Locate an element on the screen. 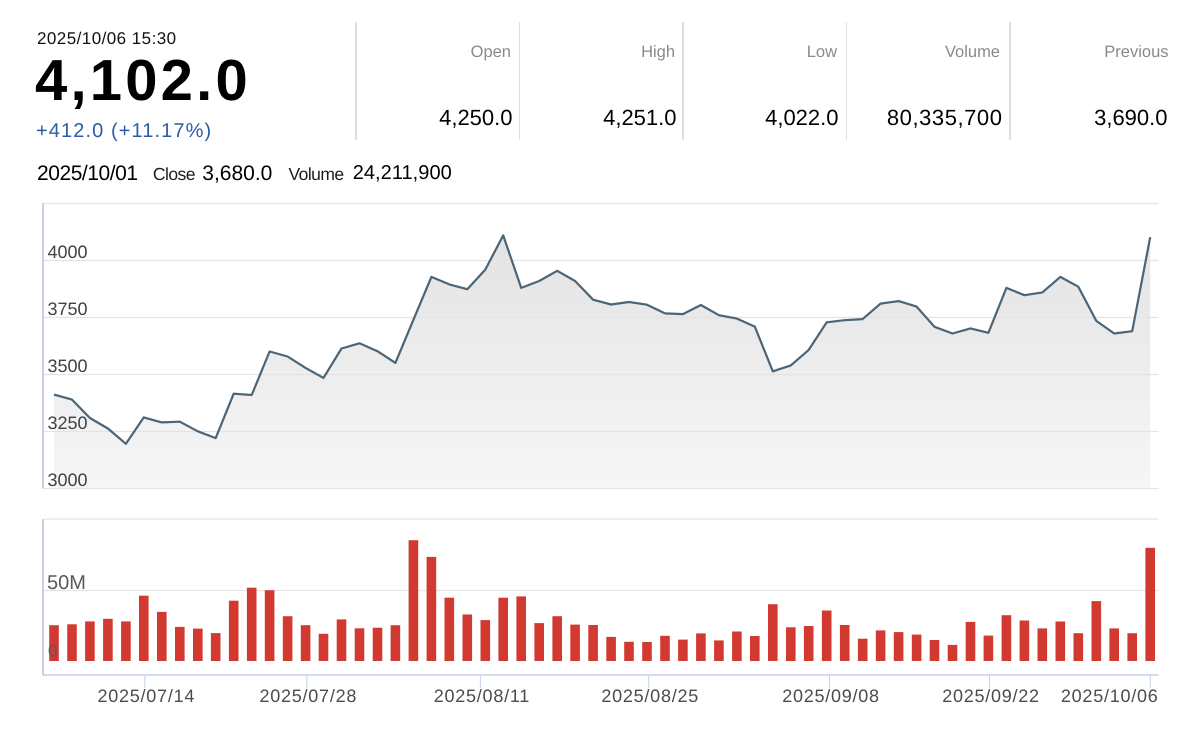 Image resolution: width=1200 pixels, height=745 pixels. svg-text: 50M is located at coordinates (66, 583).